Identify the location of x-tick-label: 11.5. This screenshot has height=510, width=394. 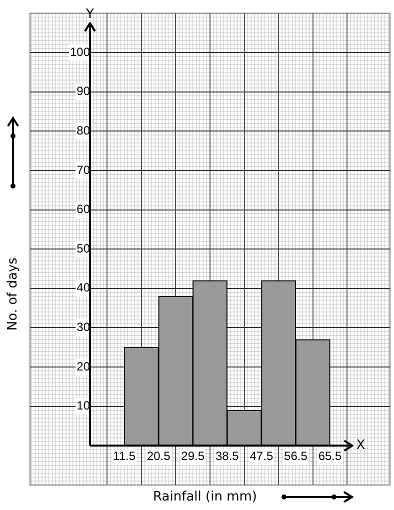
(124, 456).